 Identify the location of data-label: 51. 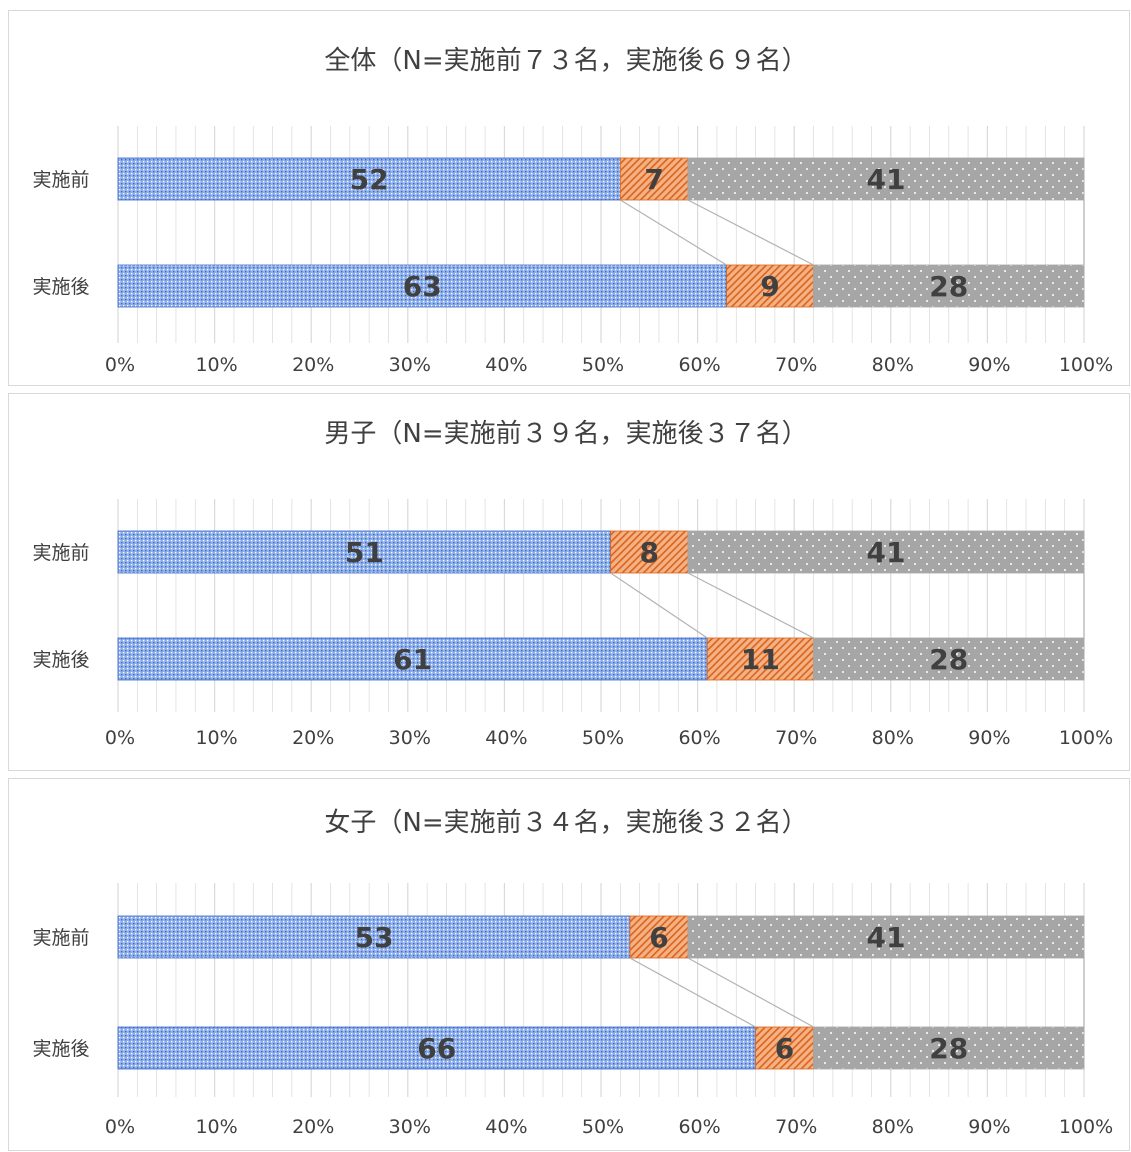
(364, 552).